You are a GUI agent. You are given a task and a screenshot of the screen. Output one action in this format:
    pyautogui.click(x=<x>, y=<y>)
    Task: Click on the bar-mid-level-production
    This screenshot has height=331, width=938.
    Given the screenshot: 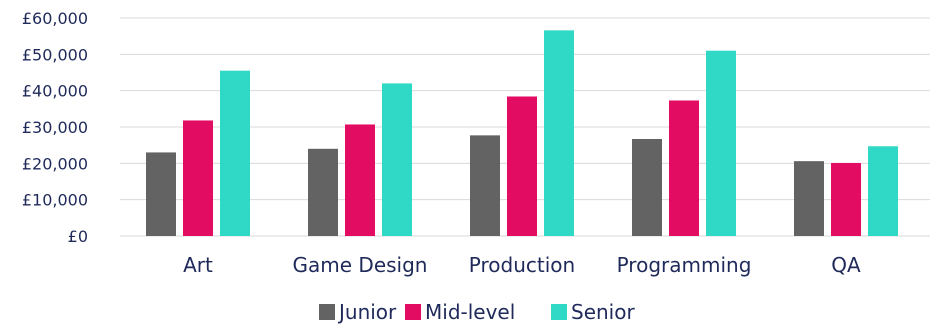 What is the action you would take?
    pyautogui.click(x=522, y=166)
    